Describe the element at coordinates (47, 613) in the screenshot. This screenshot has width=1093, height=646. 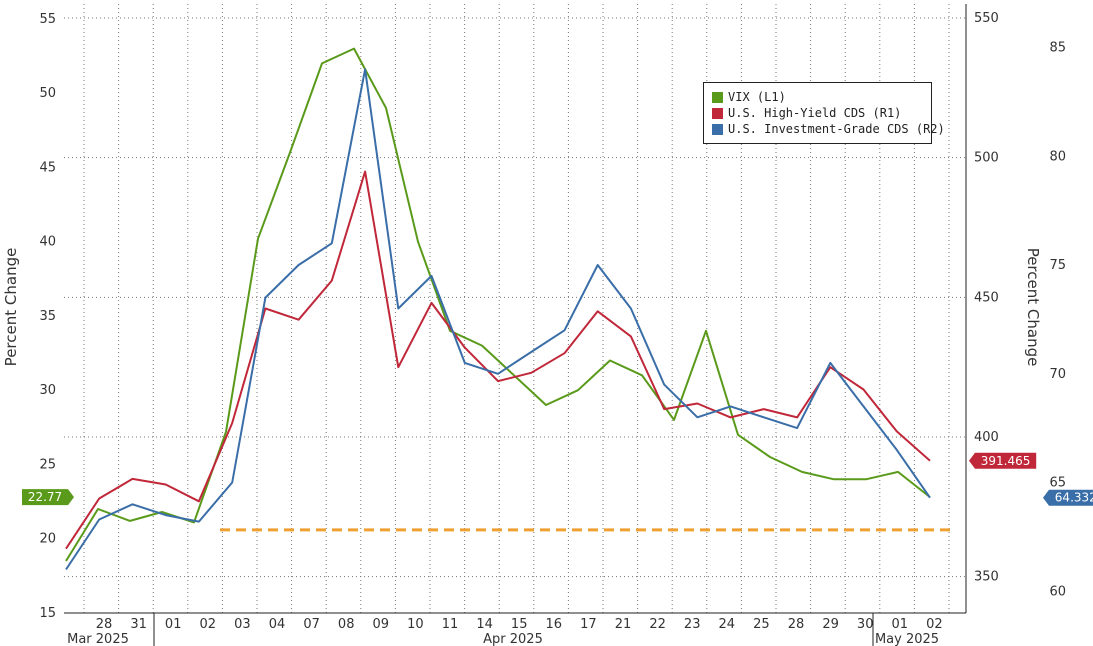
I see `left-tick-label: 15` at that location.